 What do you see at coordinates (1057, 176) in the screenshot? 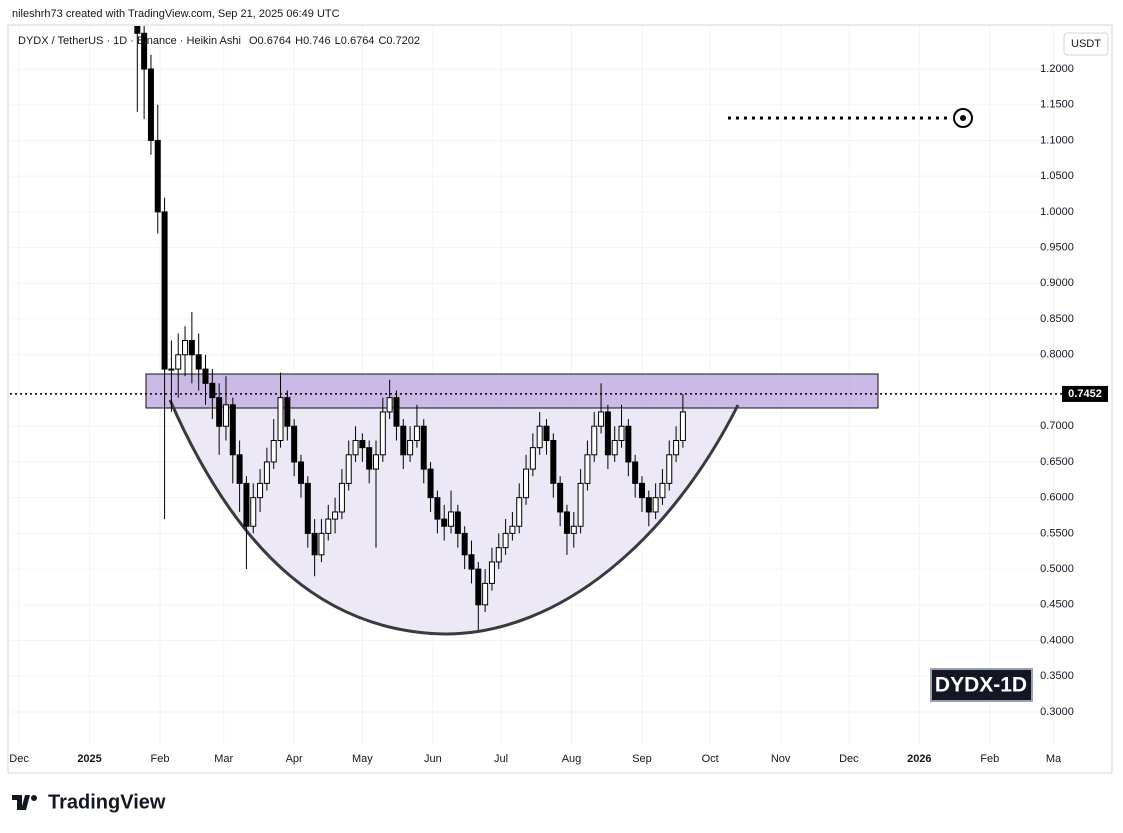
I see `y-tick-label: 1.0500` at bounding box center [1057, 176].